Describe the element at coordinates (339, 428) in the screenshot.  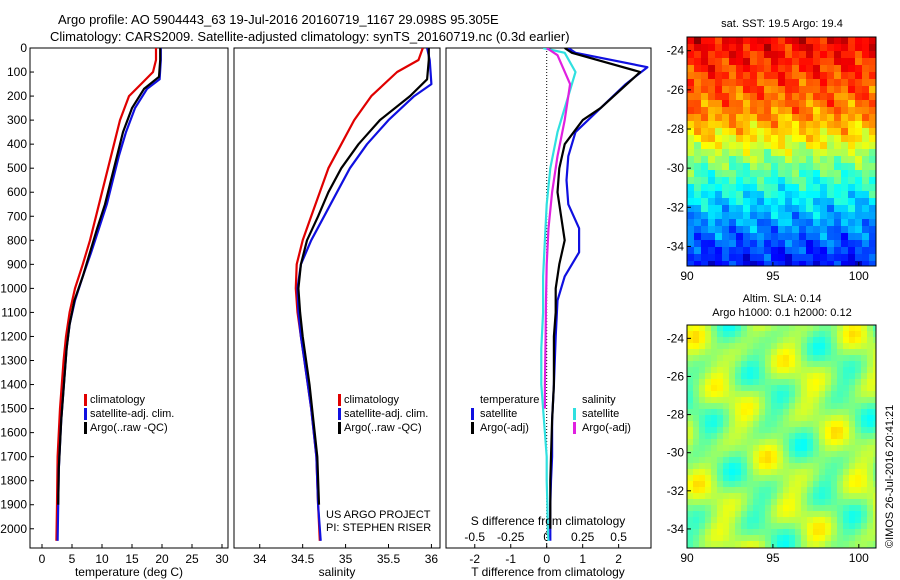
I see `legend-swatch-argo` at that location.